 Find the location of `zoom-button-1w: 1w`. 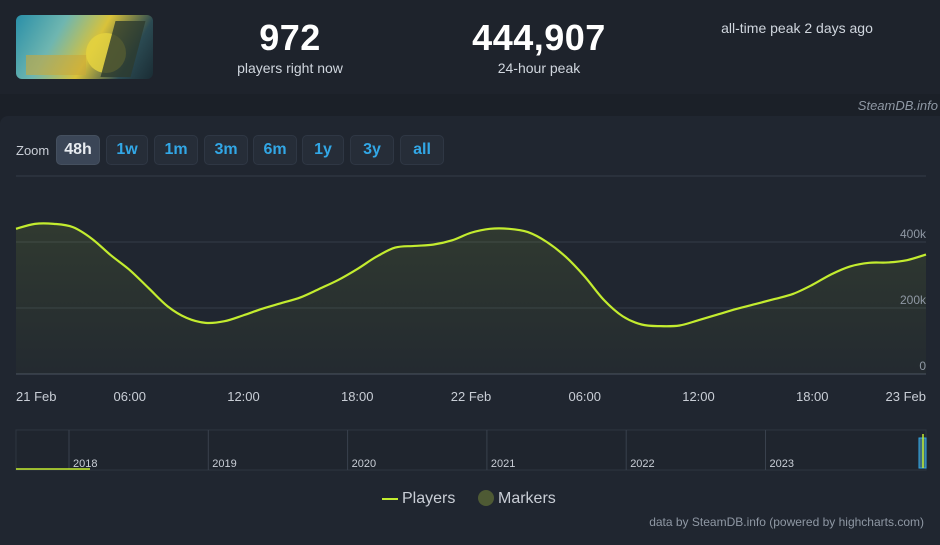

zoom-button-1w: 1w is located at coordinates (127, 150).